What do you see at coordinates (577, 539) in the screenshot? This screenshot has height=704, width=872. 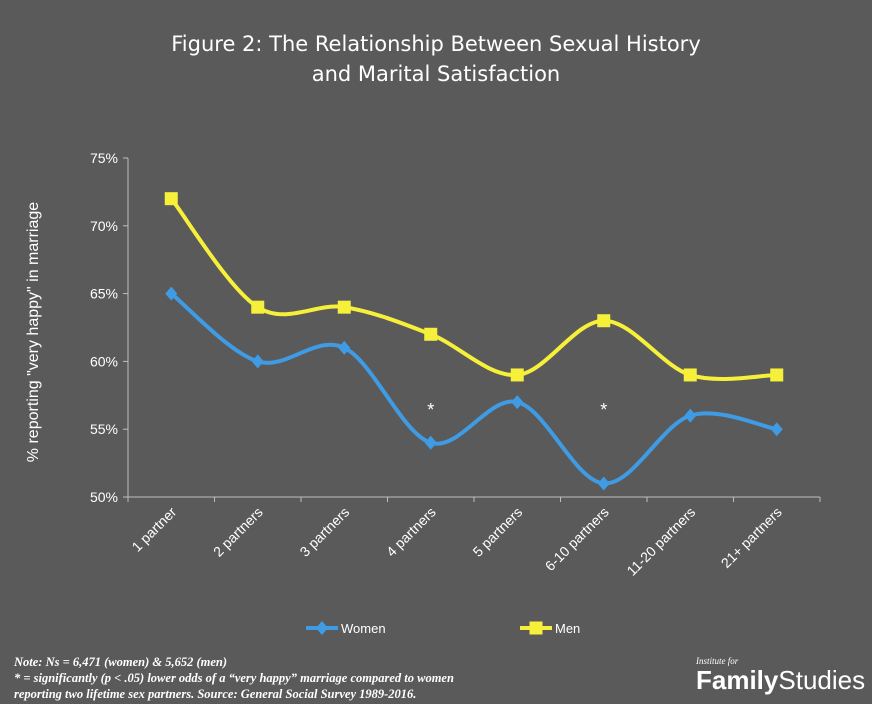 I see `x-tick-label: 6-10 partners` at bounding box center [577, 539].